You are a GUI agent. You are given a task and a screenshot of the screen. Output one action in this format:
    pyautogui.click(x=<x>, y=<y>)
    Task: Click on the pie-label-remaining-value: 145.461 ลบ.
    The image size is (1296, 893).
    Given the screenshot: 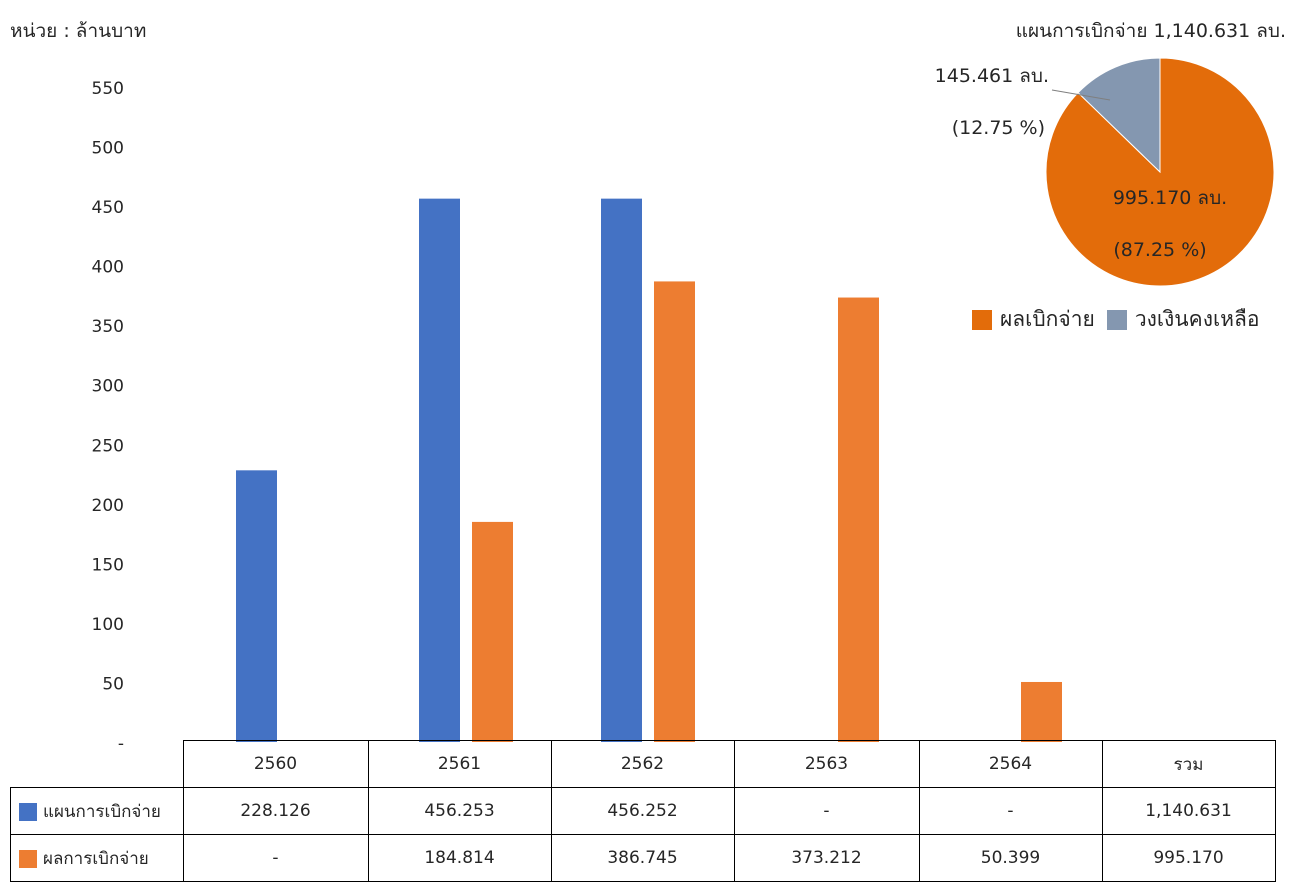 What is the action you would take?
    pyautogui.click(x=992, y=76)
    